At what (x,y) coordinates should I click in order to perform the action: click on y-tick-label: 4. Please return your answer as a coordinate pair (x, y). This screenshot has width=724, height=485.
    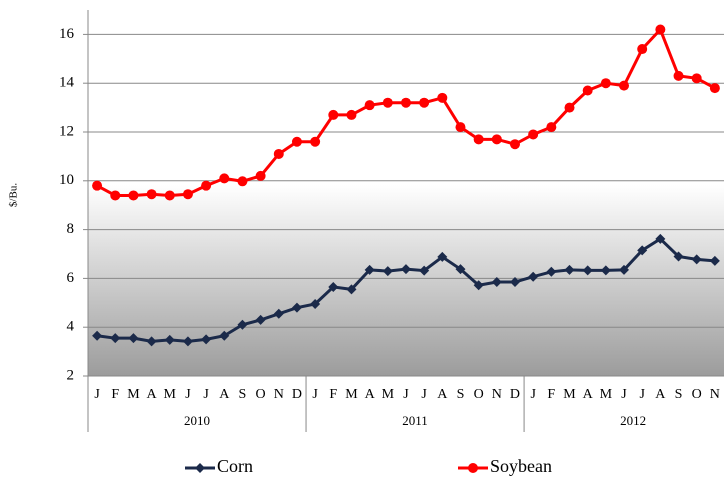
    Looking at the image, I should click on (71, 327).